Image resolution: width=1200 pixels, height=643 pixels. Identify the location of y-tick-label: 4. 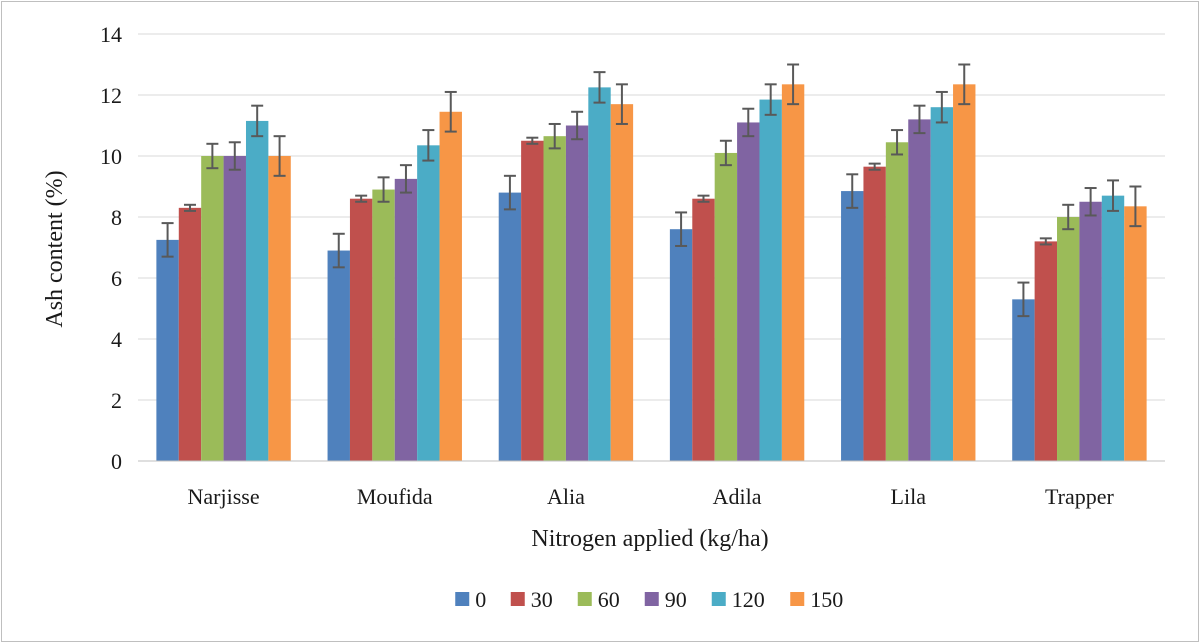
(116, 339).